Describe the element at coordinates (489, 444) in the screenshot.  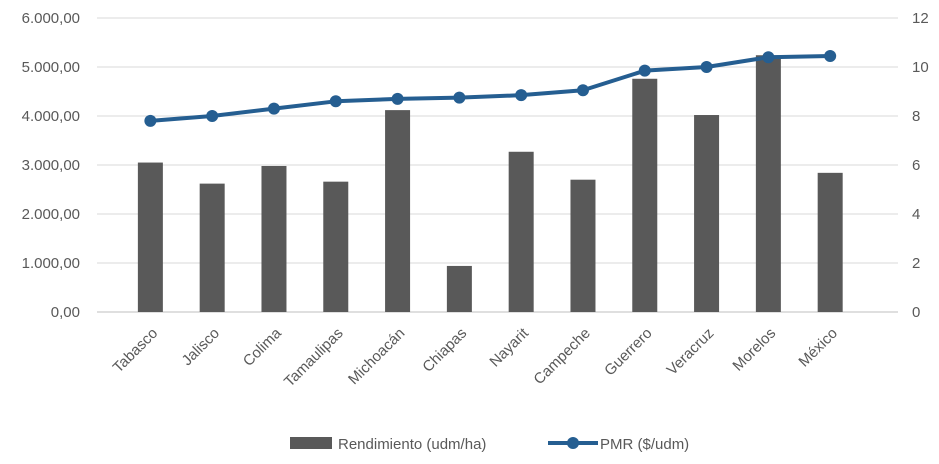
I see `legend: Rendimiento (udm/ha) PMR ($/udm)` at that location.